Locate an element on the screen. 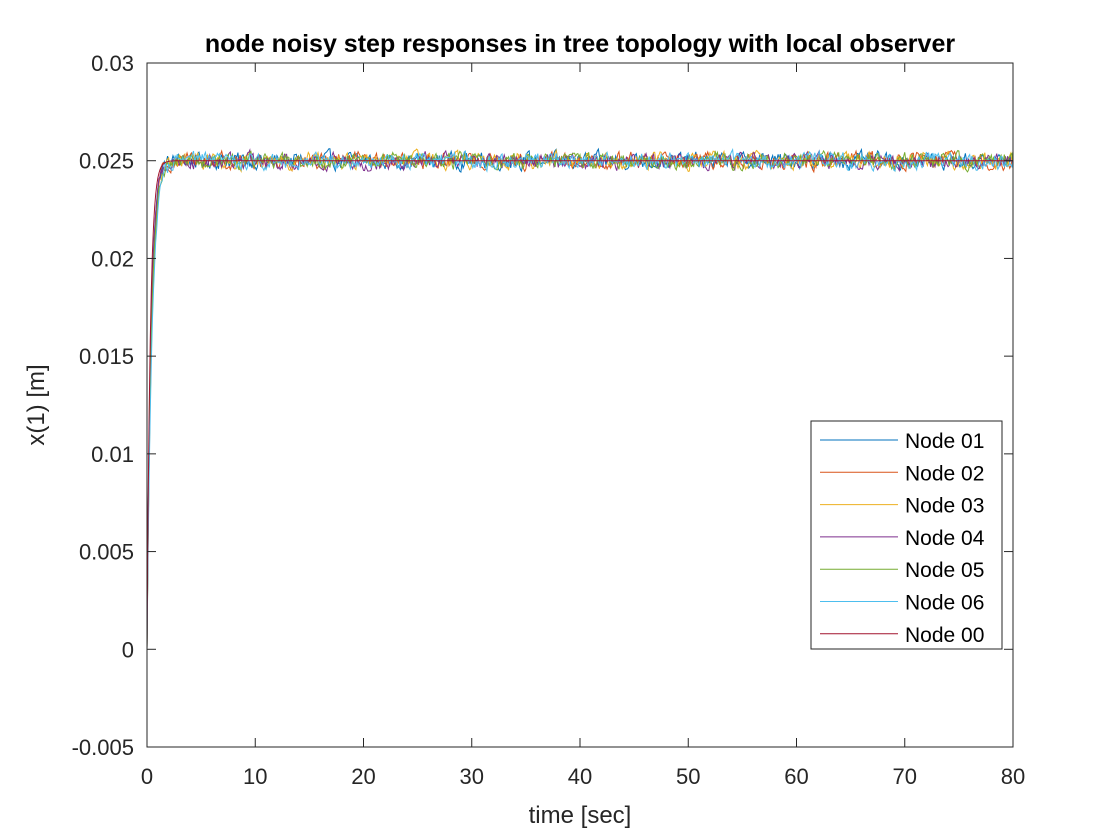 Image resolution: width=1120 pixels, height=840 pixels. x-tick-label: 0 is located at coordinates (147, 776).